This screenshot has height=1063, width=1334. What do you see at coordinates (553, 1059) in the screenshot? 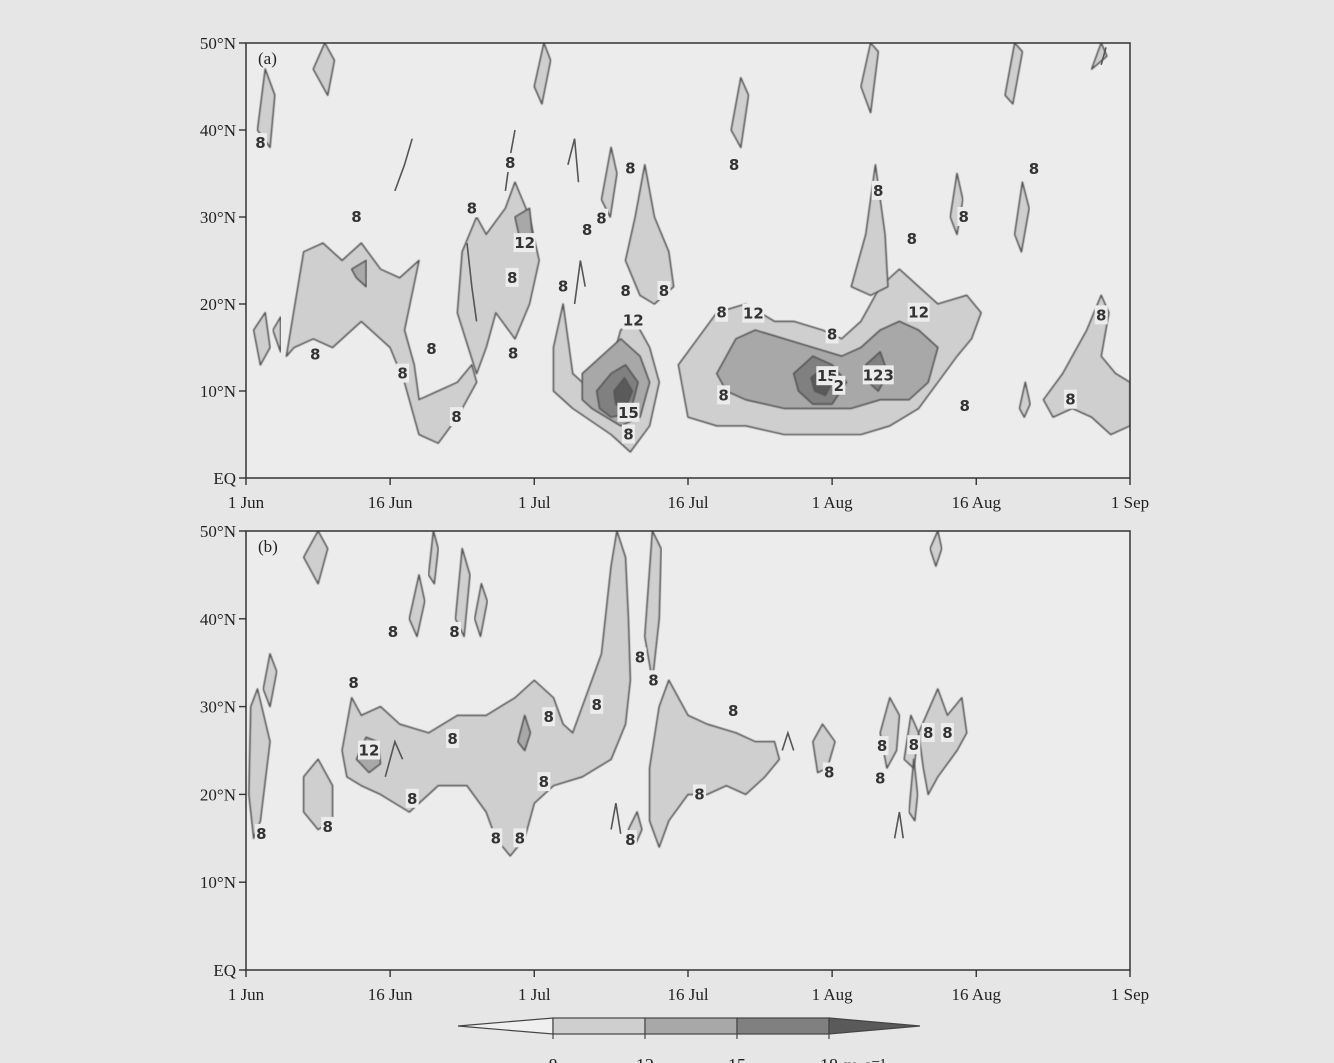
I see `colorbar-level-label: 8` at bounding box center [553, 1059].